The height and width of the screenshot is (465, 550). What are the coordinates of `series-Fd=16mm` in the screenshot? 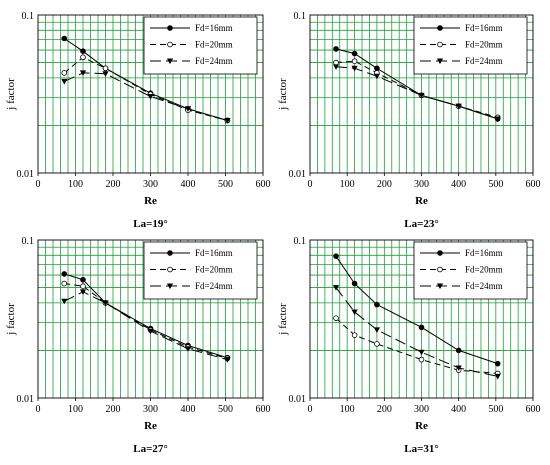 It's located at (417, 310).